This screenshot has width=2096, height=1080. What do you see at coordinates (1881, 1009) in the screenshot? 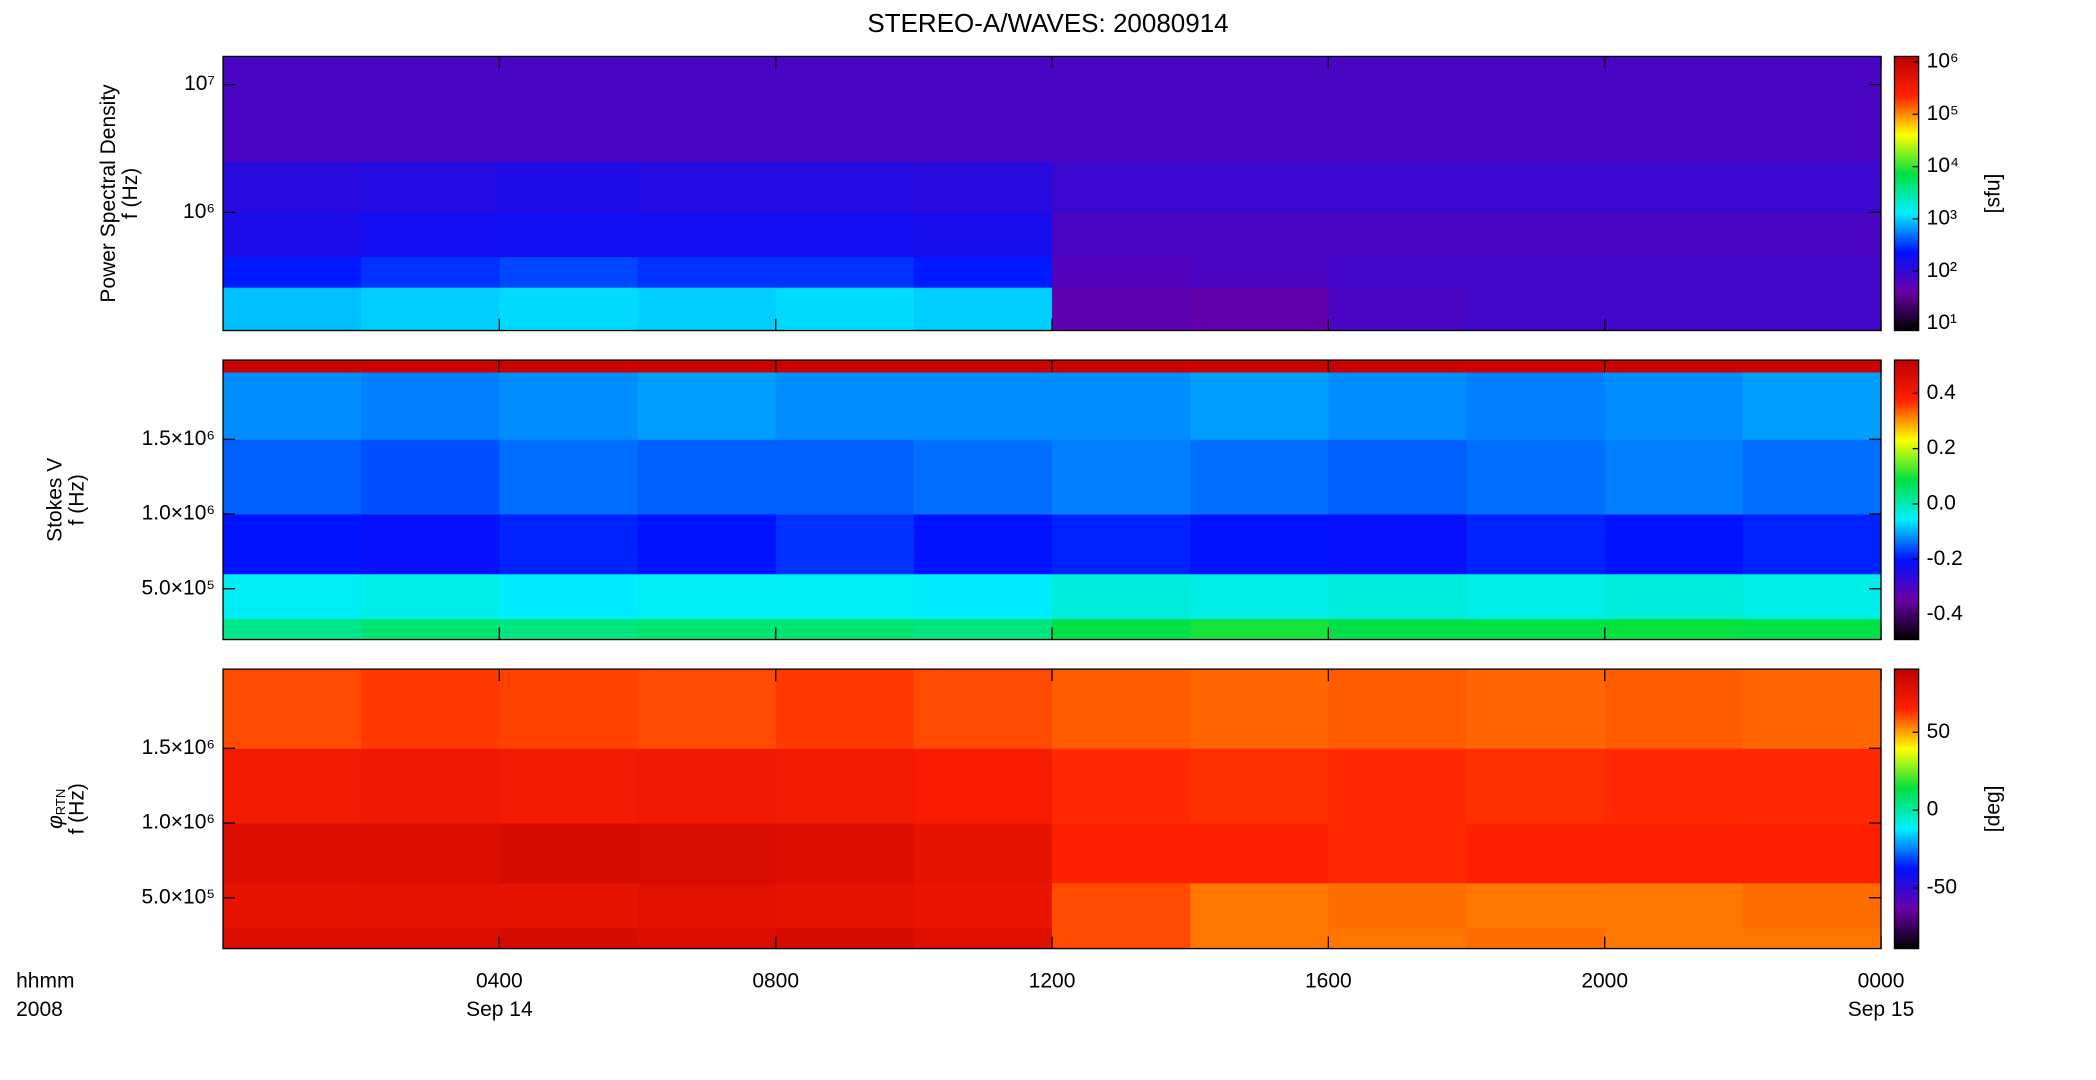
I see `x-date-label: Sep 15` at bounding box center [1881, 1009].